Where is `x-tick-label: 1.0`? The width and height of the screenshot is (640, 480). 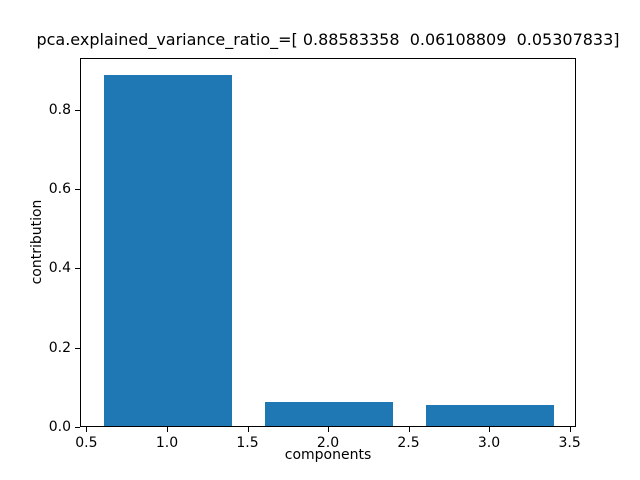
x-tick-label: 1.0 is located at coordinates (167, 443).